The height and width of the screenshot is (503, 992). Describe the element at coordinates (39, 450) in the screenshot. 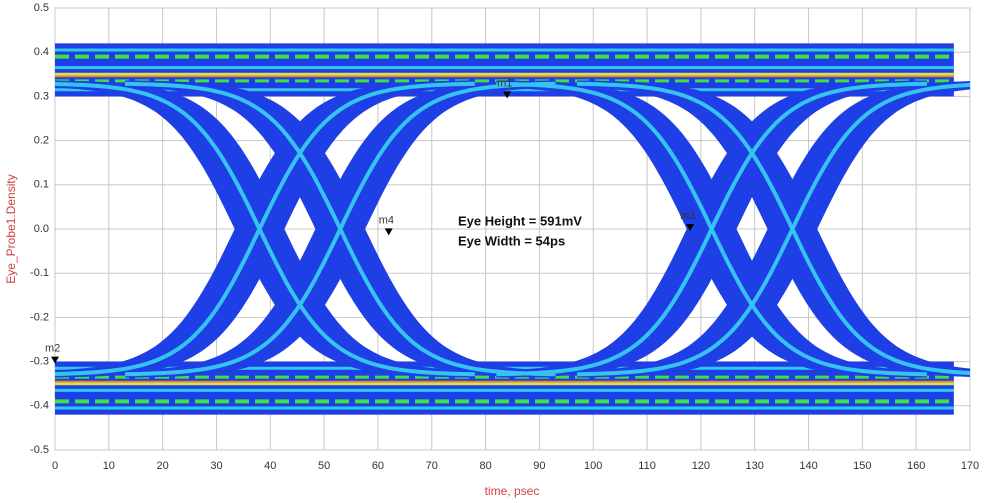

I see `y-tick-label: -0.5` at that location.